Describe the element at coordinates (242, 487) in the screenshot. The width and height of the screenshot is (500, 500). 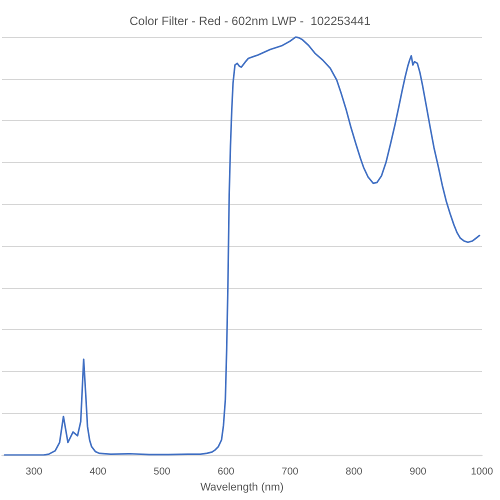
I see `x-axis-title: Wavelength (nm)` at that location.